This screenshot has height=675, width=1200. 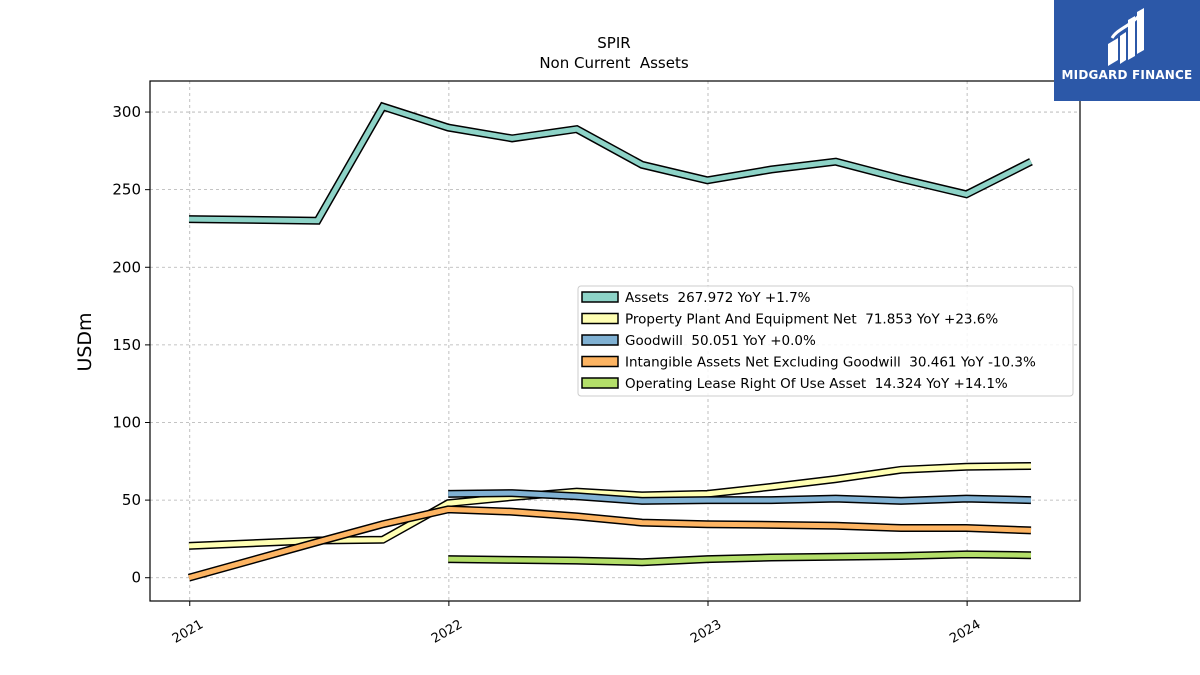 What do you see at coordinates (706, 632) in the screenshot?
I see `x-tick-label: 2023` at bounding box center [706, 632].